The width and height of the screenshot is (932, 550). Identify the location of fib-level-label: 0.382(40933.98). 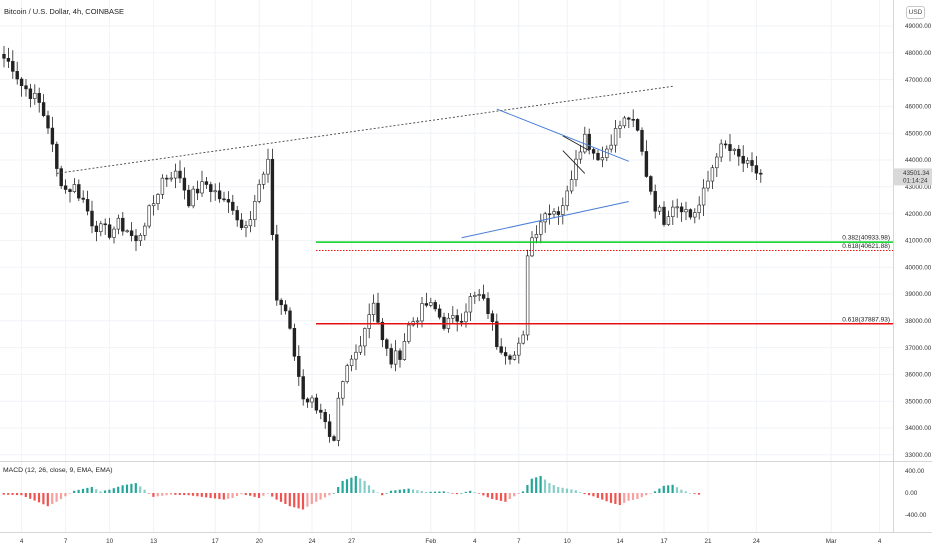
(866, 238).